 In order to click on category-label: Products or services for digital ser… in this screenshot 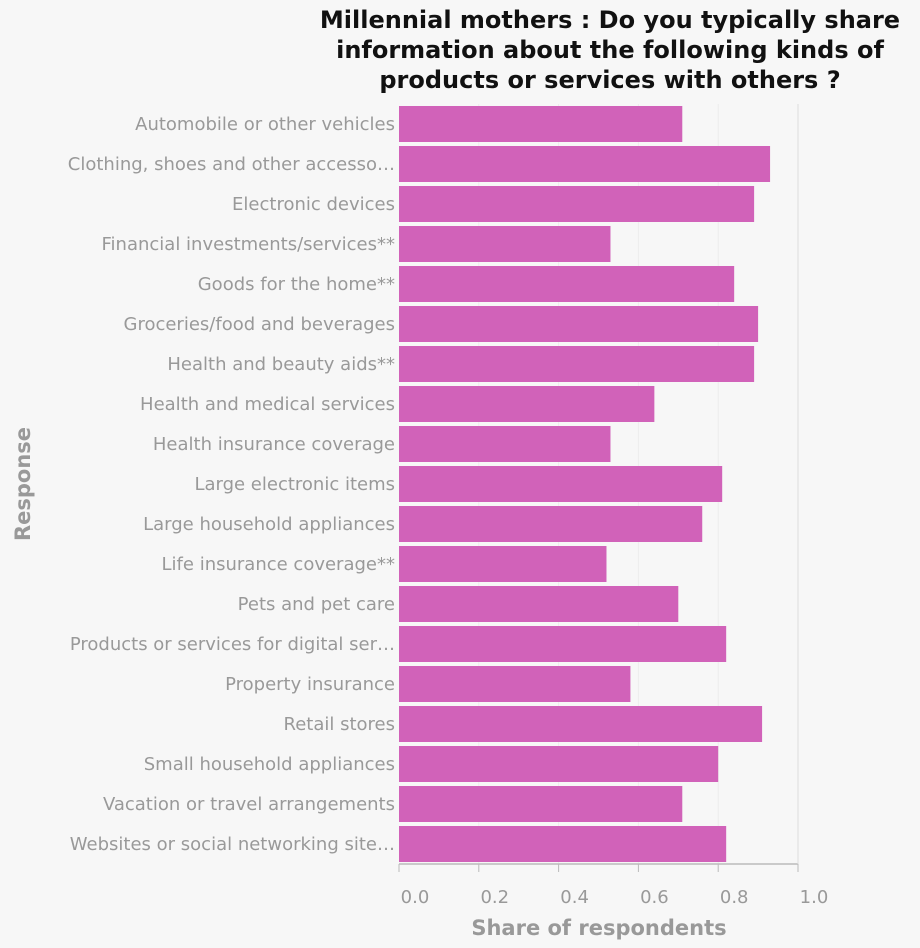, I will do `click(232, 644)`.